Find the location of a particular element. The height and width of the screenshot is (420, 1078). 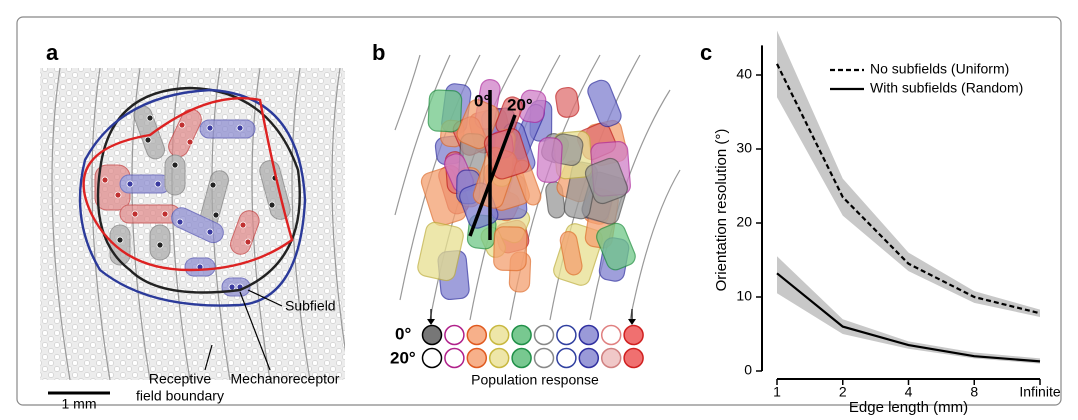

x-tick-label: Infinite is located at coordinates (1039, 392).